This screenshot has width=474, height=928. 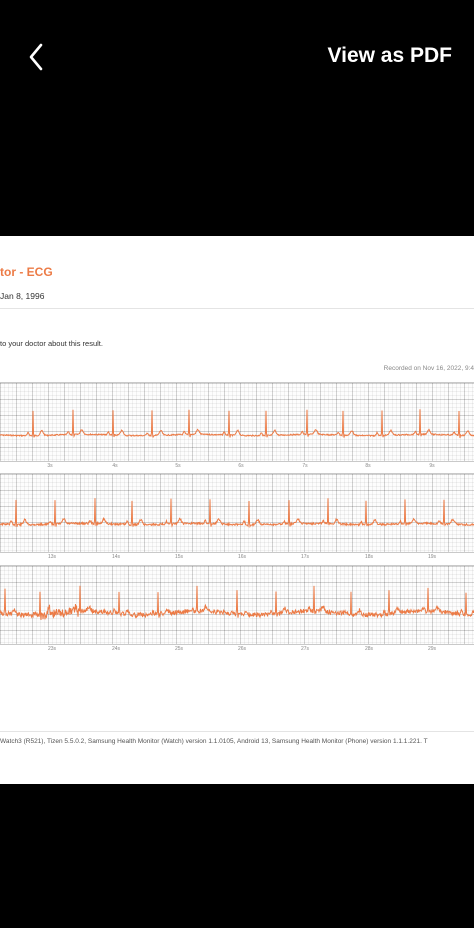 What do you see at coordinates (116, 557) in the screenshot?
I see `tick-label: 14s` at bounding box center [116, 557].